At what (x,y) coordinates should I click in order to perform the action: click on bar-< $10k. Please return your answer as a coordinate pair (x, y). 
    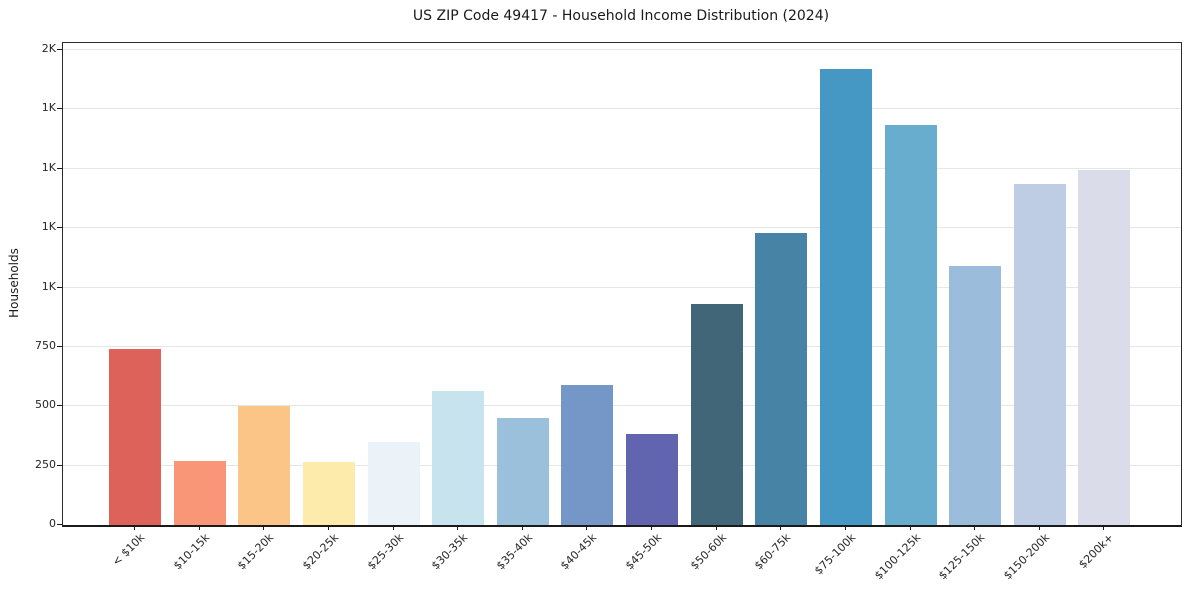
    Looking at the image, I should click on (135, 437).